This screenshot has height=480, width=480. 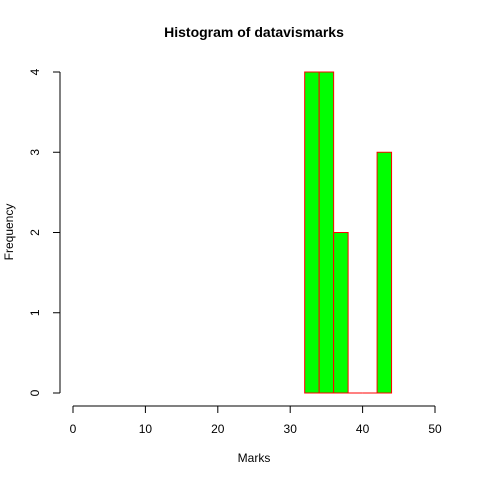 I want to click on y-axis-label: Frequency, so click(x=9, y=232).